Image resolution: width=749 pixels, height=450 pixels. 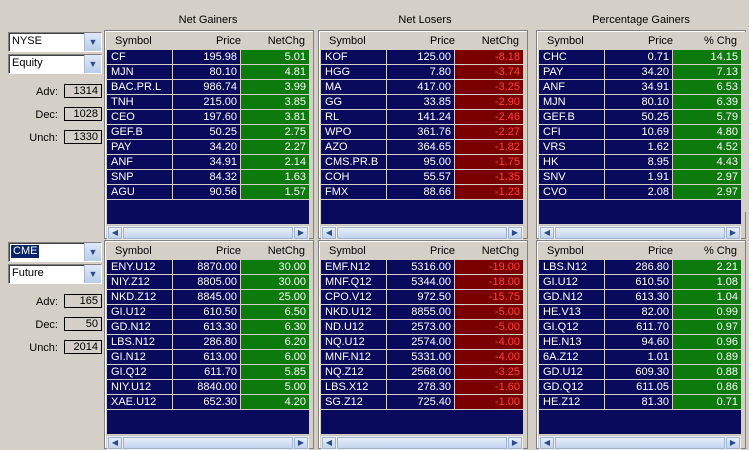 What do you see at coordinates (208, 132) in the screenshot?
I see `table-row: GEF.B 50.25 2.75` at bounding box center [208, 132].